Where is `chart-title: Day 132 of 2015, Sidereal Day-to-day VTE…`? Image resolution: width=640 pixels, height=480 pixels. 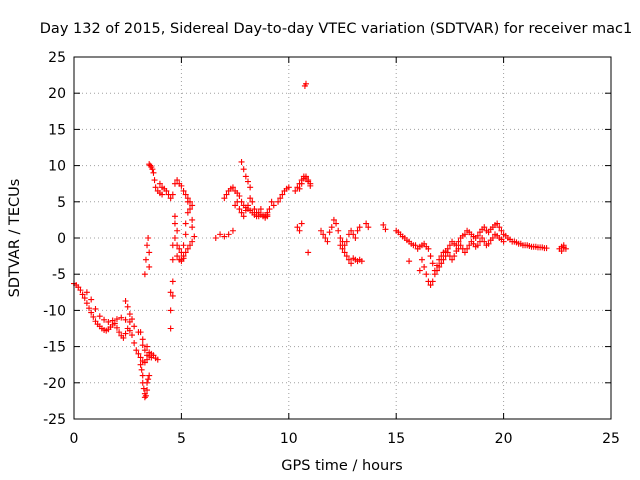
chart-title: Day 132 of 2015, Sidereal Day-to-day VTE… is located at coordinates (336, 29).